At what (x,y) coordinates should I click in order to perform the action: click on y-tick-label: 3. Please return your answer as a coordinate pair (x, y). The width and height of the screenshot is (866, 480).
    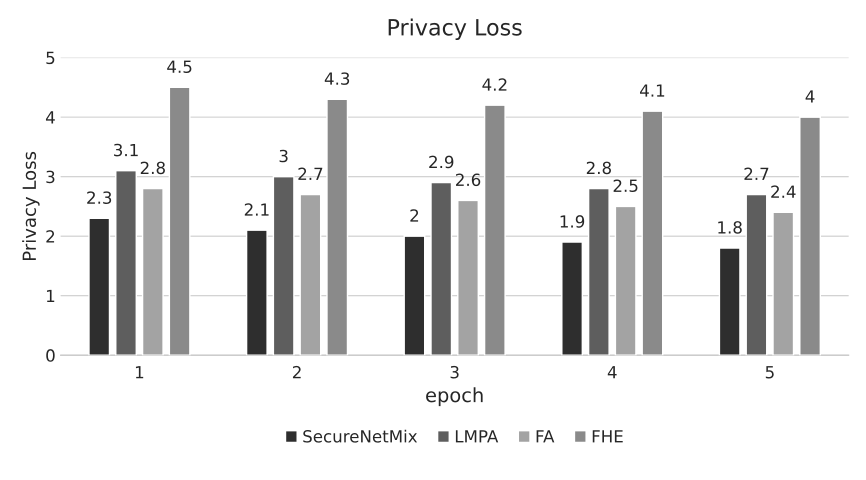
    Looking at the image, I should click on (50, 177).